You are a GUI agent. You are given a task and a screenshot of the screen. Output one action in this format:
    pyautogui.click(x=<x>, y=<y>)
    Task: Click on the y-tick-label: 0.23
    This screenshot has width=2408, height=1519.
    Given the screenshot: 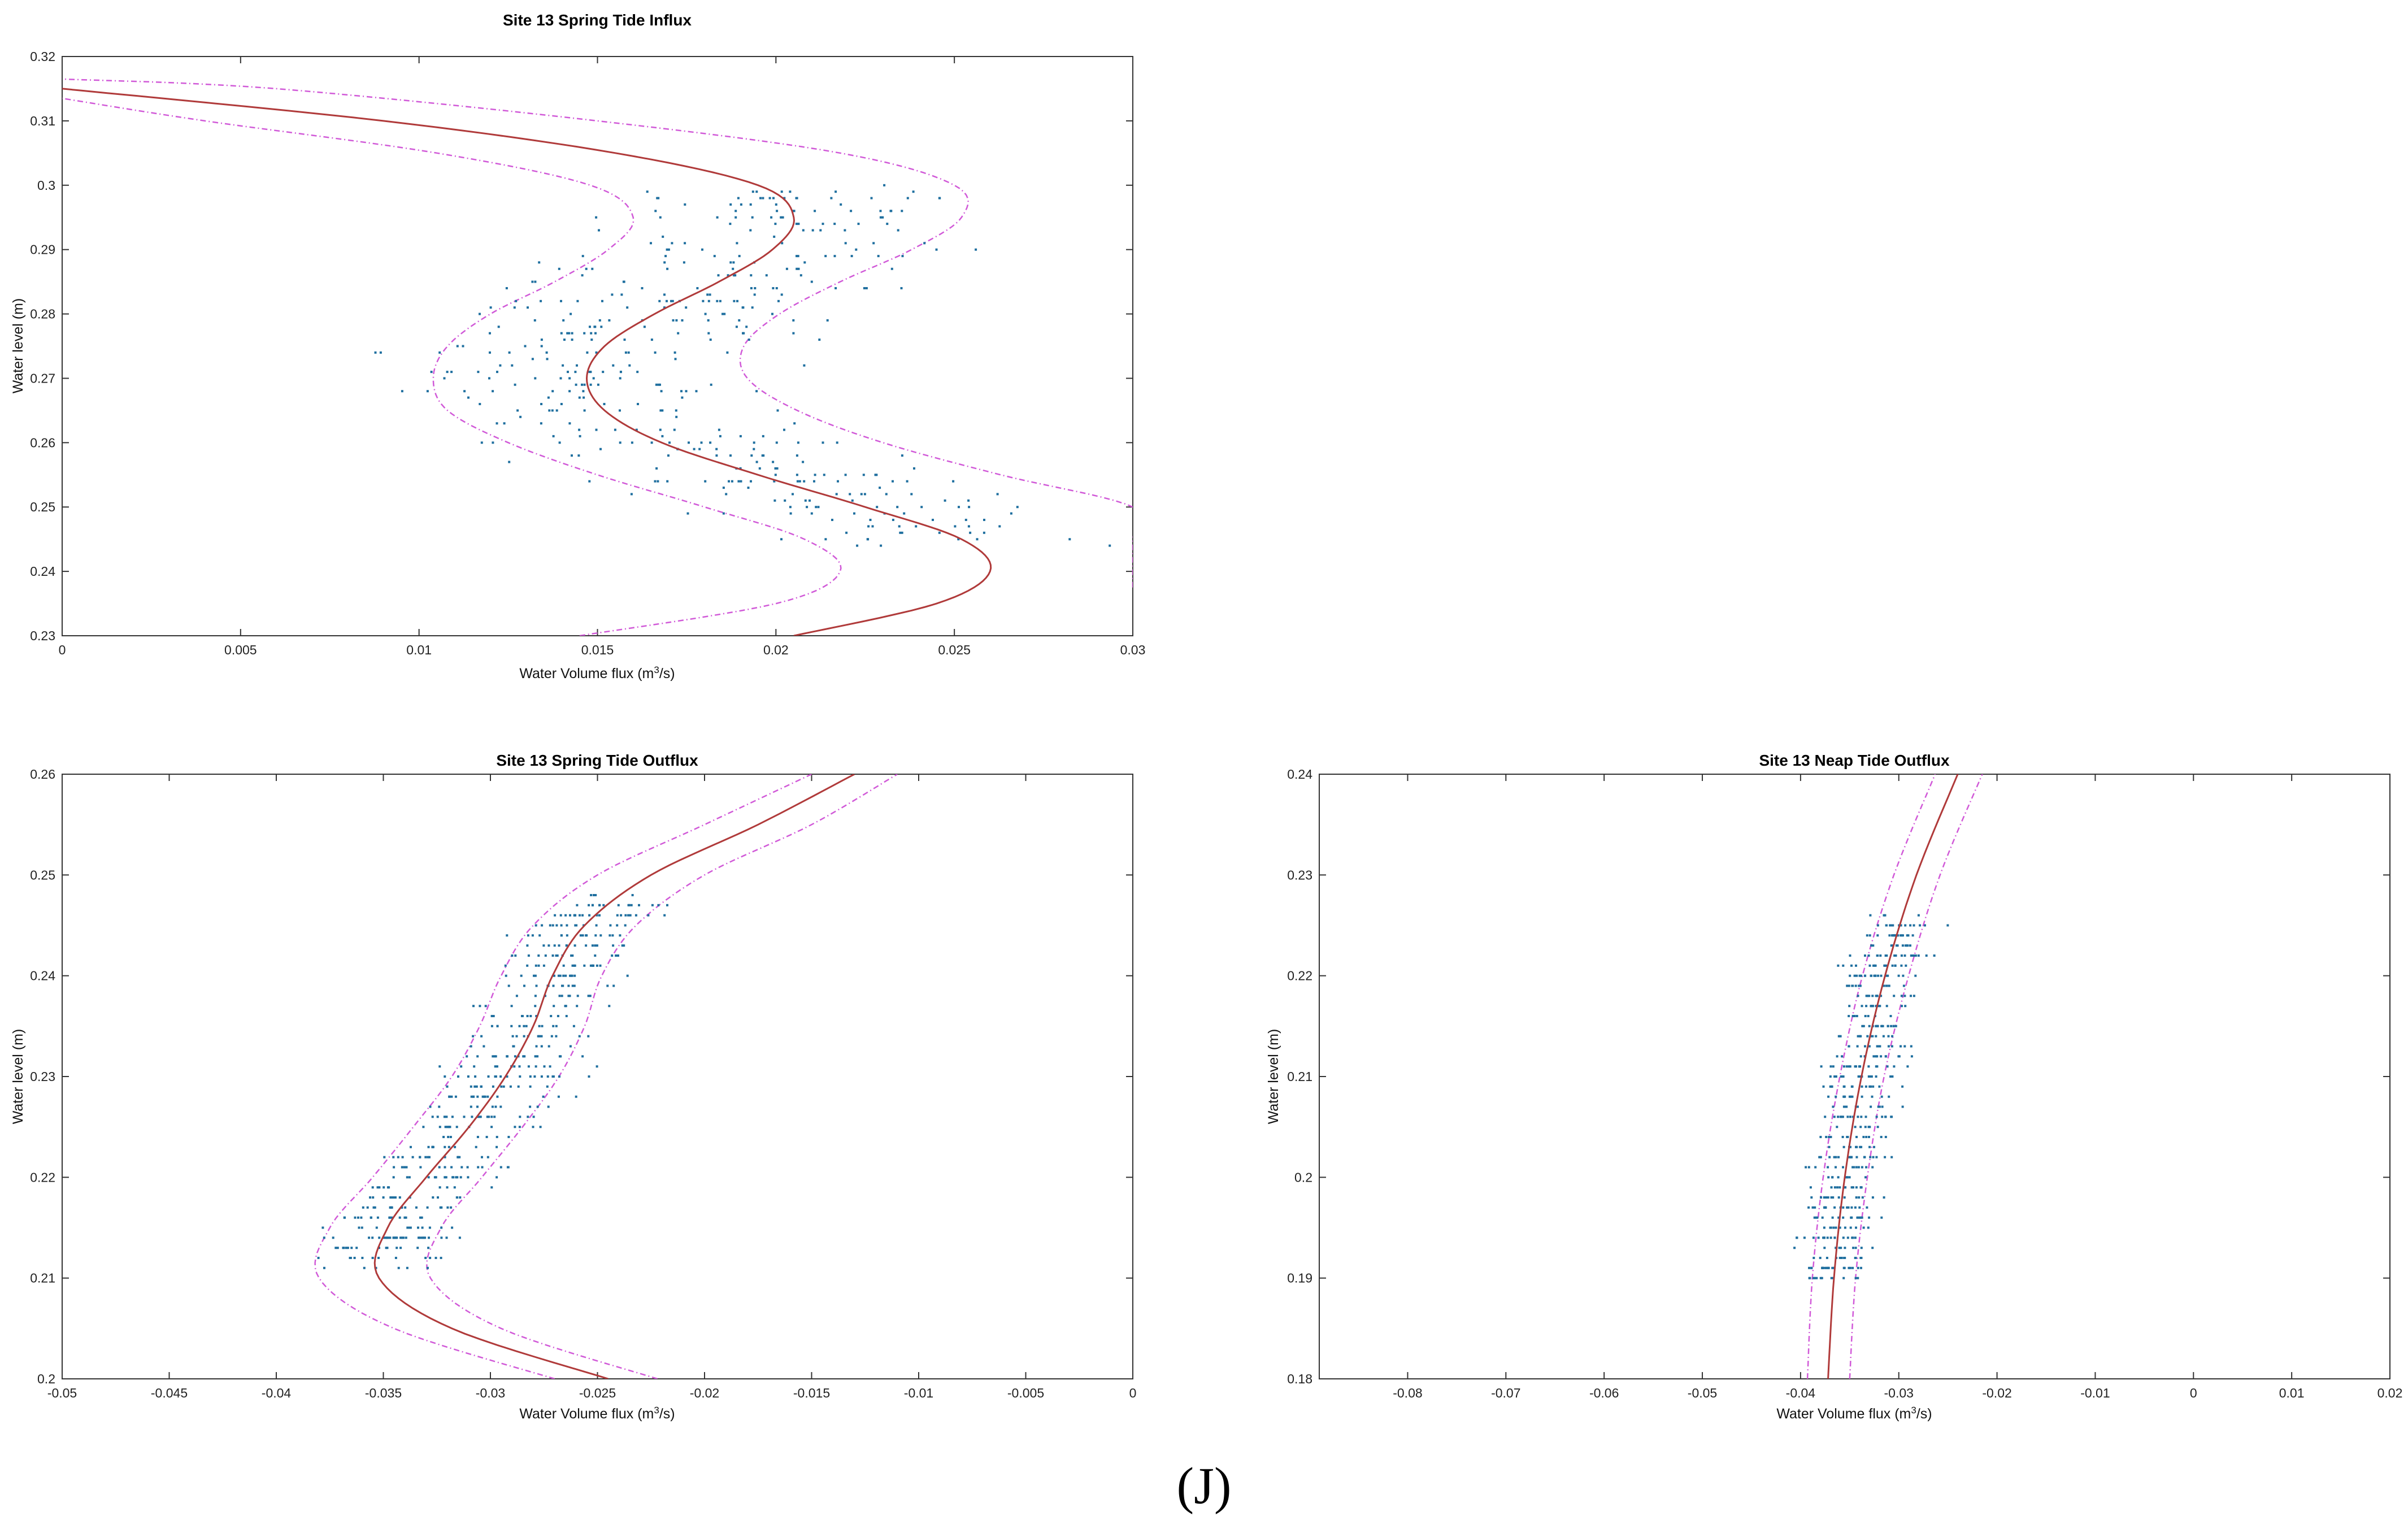 What is the action you would take?
    pyautogui.click(x=42, y=1076)
    